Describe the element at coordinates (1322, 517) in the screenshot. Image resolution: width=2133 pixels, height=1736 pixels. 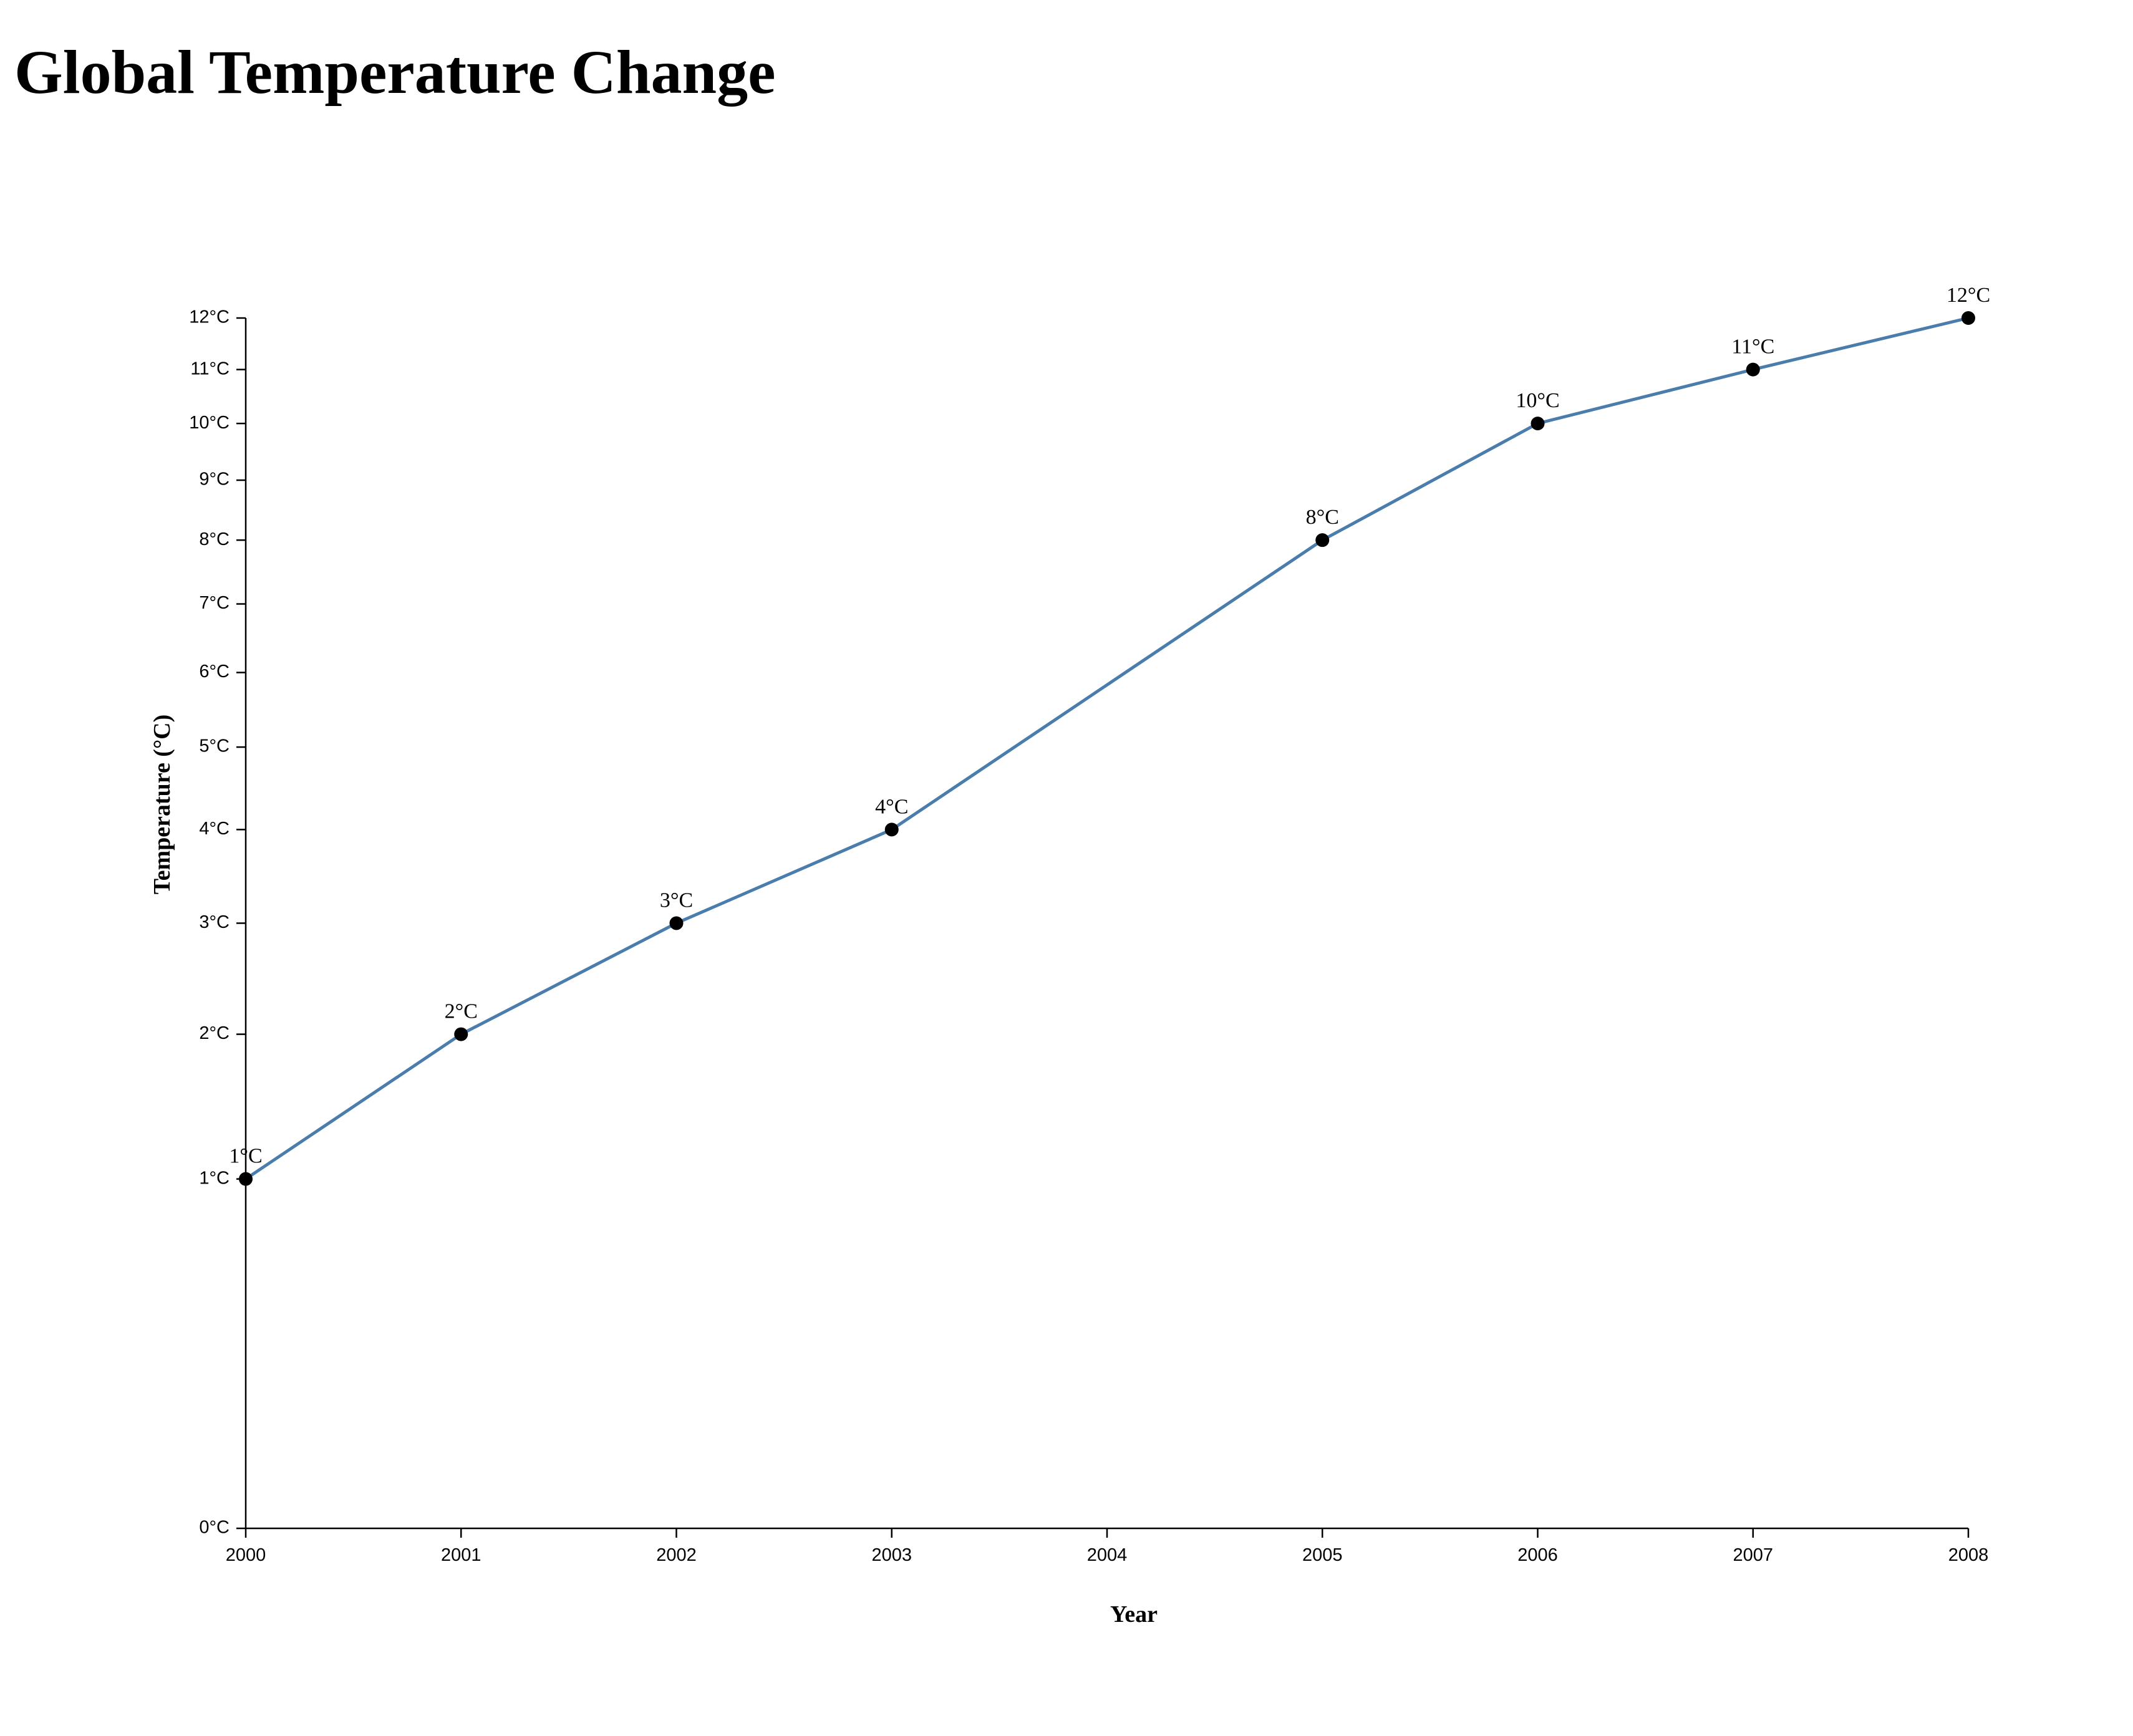
I see `data-label: 8°C` at that location.